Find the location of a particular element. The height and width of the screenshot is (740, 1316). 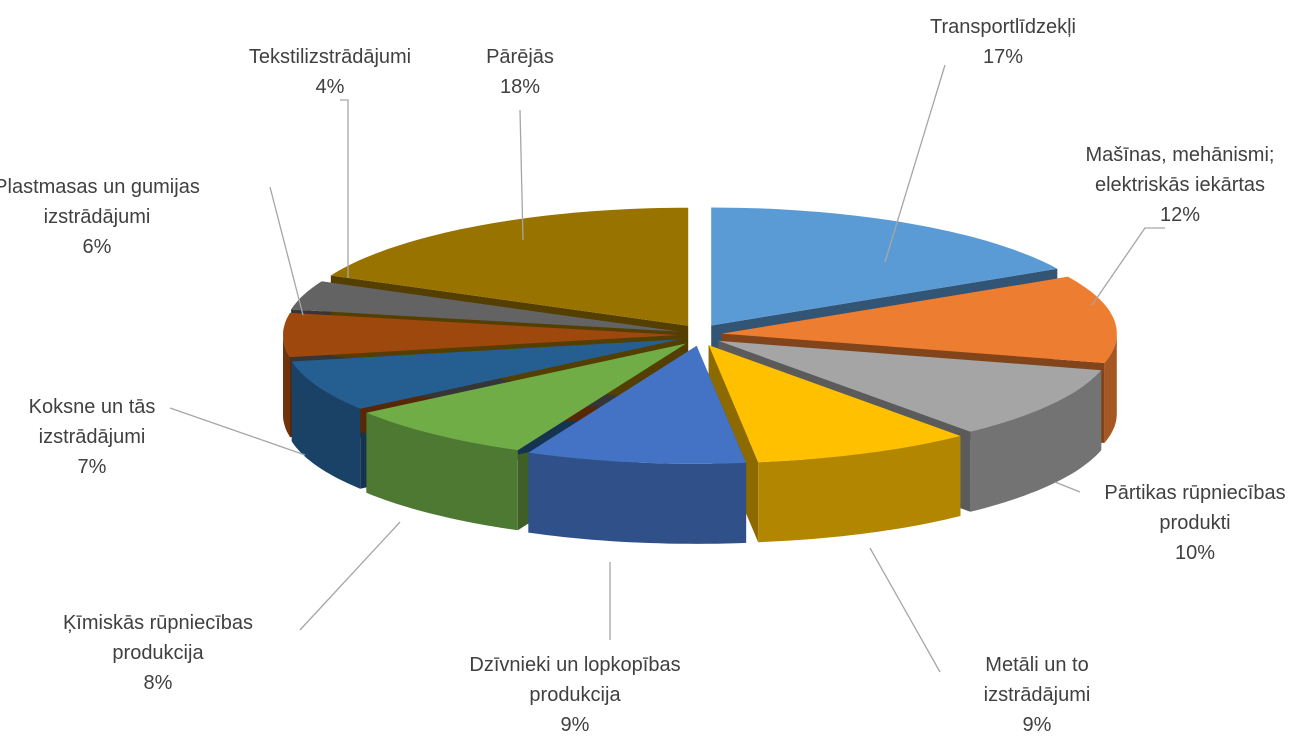

value-label: 10% is located at coordinates (1195, 553).